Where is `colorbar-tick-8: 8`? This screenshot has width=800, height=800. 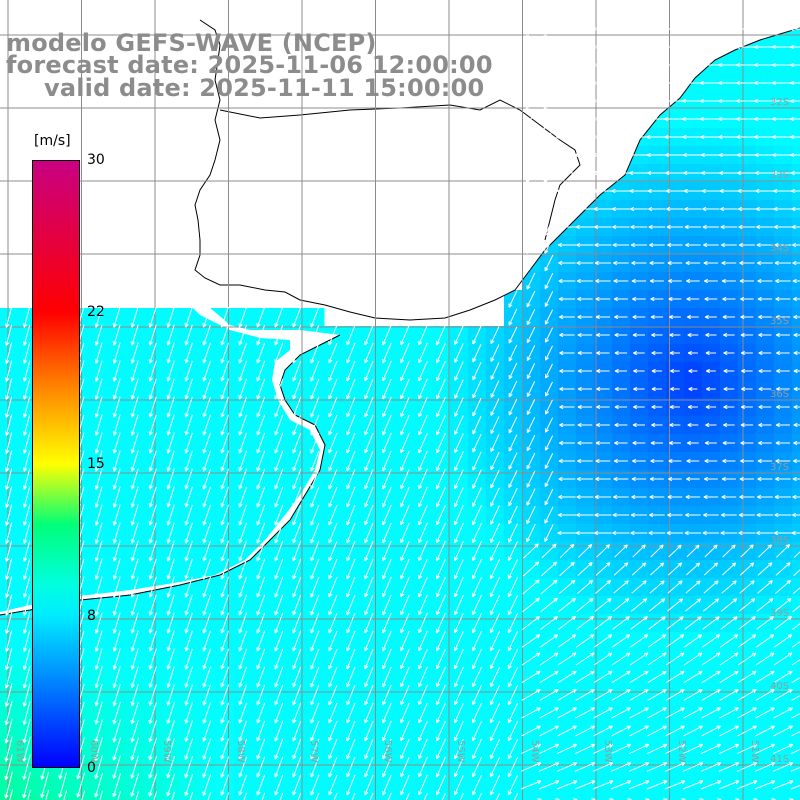 colorbar-tick-8: 8 is located at coordinates (91, 616).